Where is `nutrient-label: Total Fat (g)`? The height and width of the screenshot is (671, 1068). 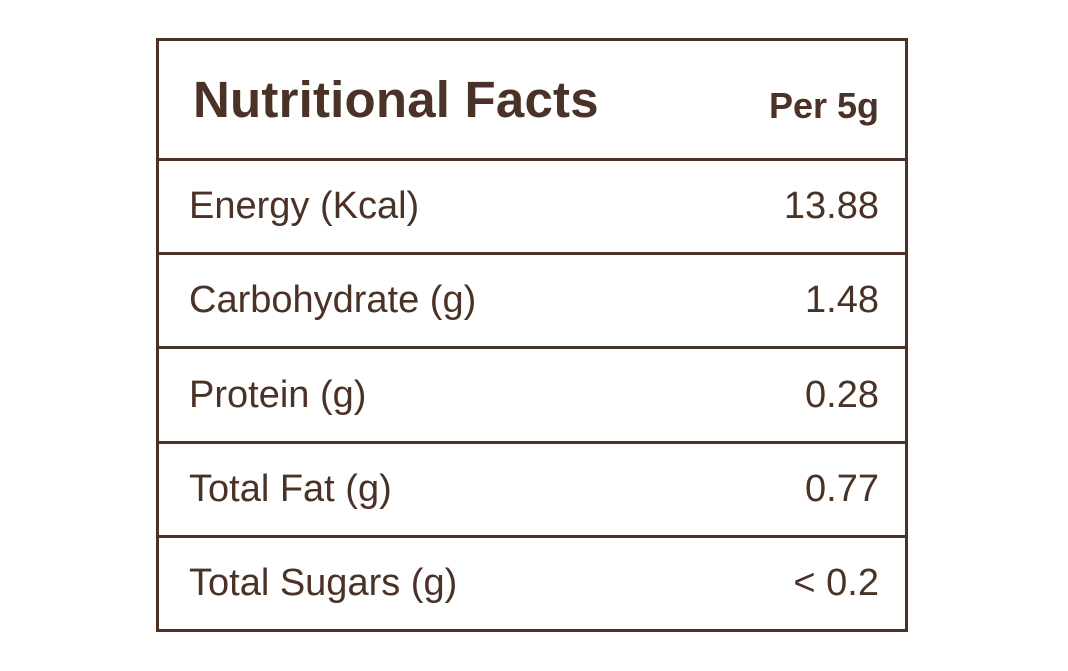 nutrient-label: Total Fat (g) is located at coordinates (290, 488).